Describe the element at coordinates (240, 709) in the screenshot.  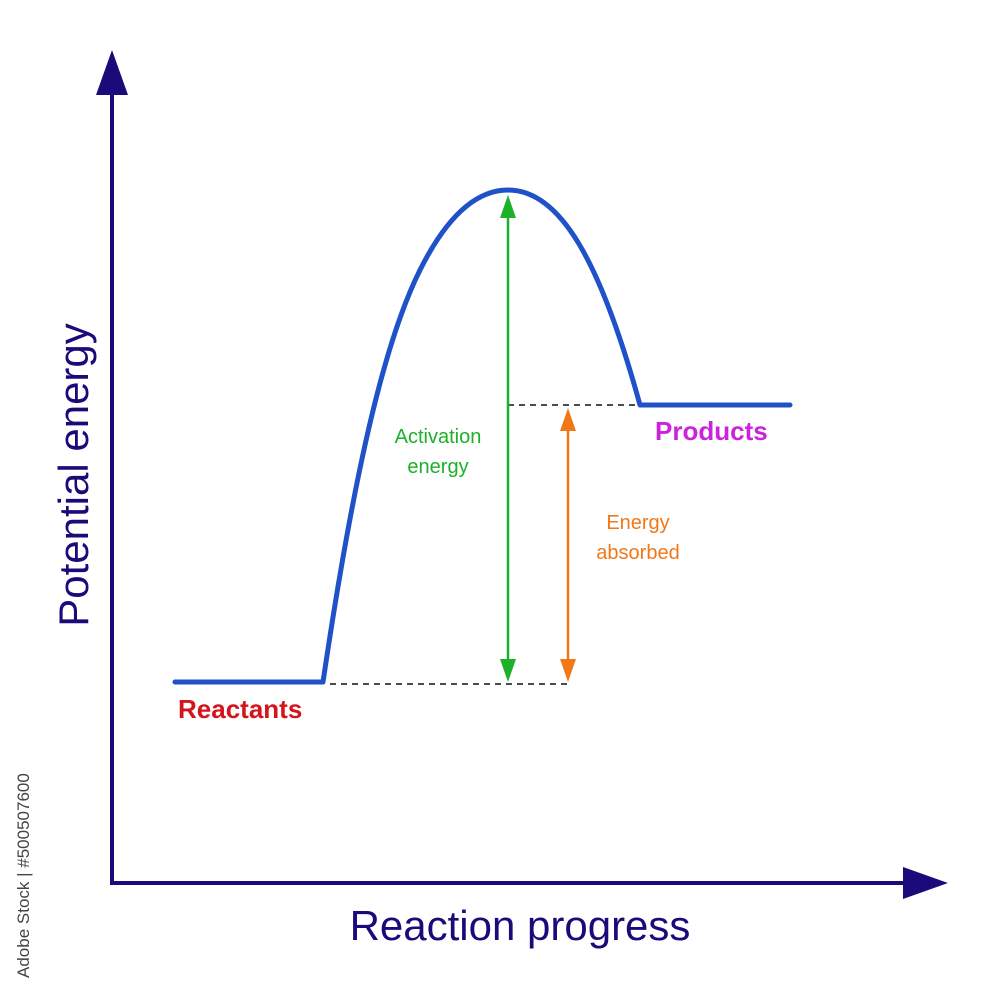
I see `reactants-label: Reactants` at that location.